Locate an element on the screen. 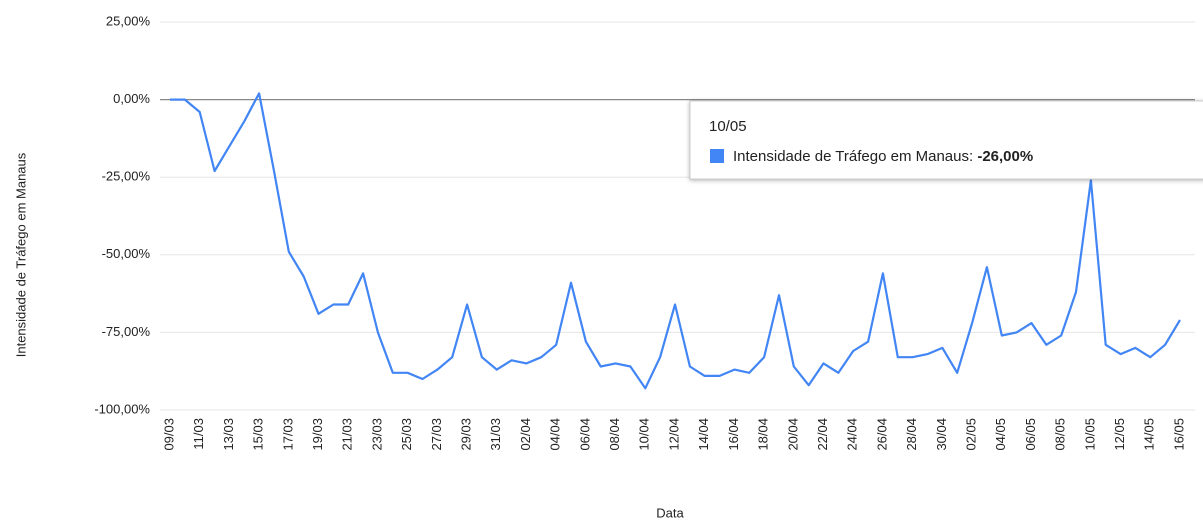 The width and height of the screenshot is (1203, 525). x-tick-label: 27/03 is located at coordinates (436, 434).